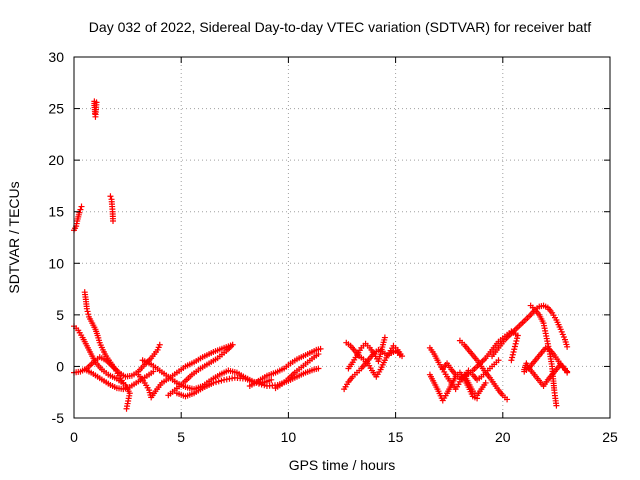  I want to click on x-axis-title: GPS time / hours, so click(342, 465).